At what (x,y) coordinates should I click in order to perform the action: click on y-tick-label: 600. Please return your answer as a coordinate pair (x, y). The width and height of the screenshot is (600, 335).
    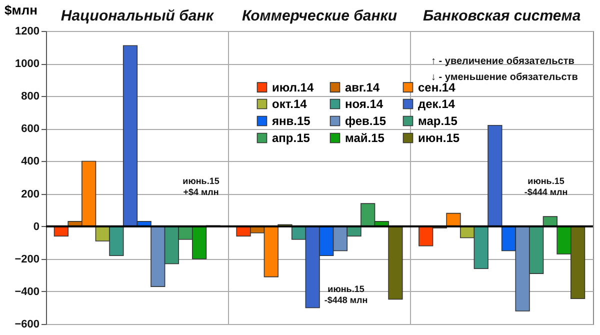
    Looking at the image, I should click on (30, 129).